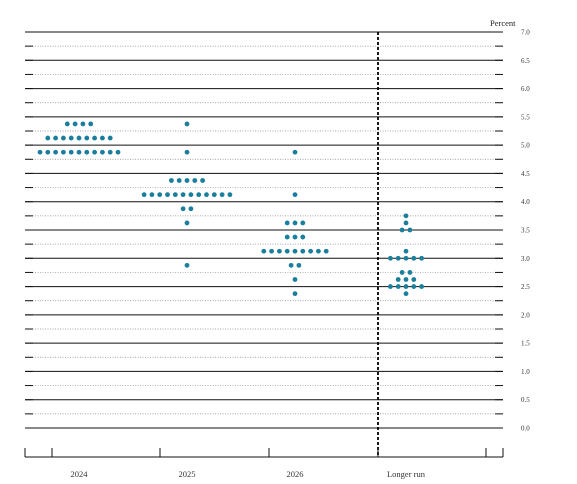 Image resolution: width=577 pixels, height=484 pixels. What do you see at coordinates (525, 344) in the screenshot?
I see `y-tick-label: 1.5` at bounding box center [525, 344].